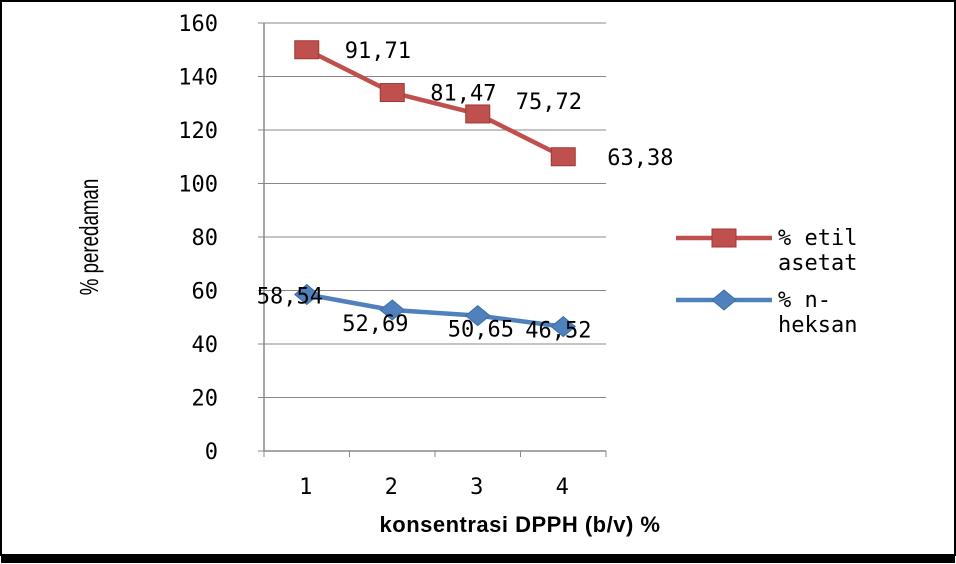 The width and height of the screenshot is (956, 564). I want to click on data-label: 58,54, so click(290, 297).